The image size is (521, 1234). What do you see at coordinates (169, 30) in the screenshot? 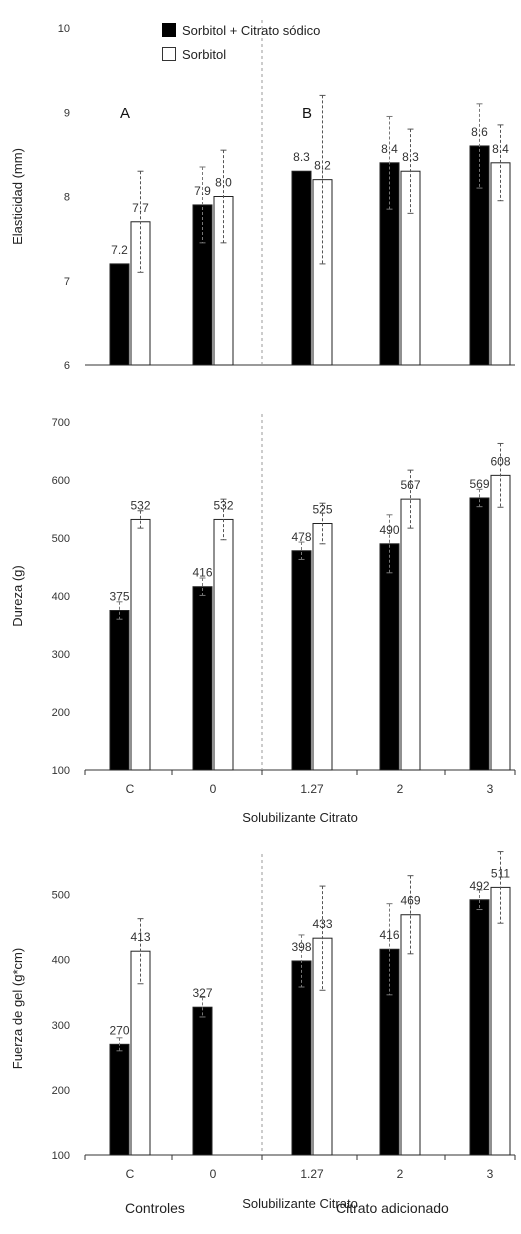
I see `legend-swatch-filled` at bounding box center [169, 30].